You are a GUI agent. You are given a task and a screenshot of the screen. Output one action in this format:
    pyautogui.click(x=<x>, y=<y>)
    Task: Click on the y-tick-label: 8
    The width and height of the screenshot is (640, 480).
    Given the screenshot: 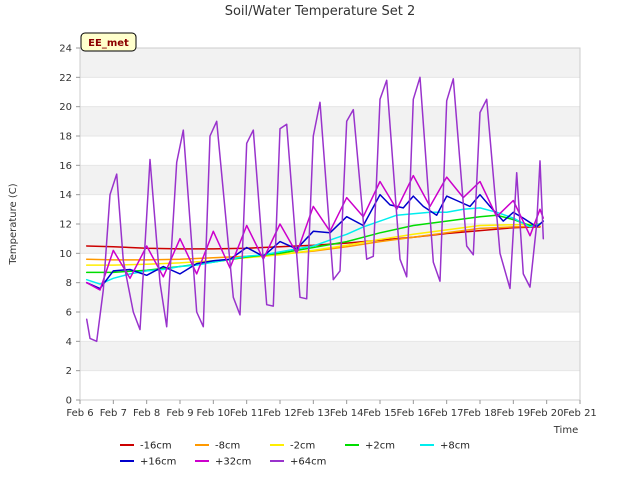 What is the action you would take?
    pyautogui.click(x=69, y=283)
    